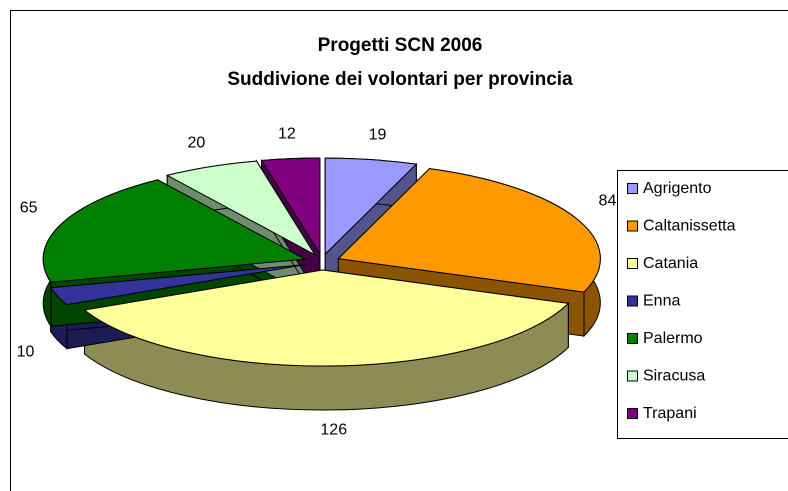  I want to click on legend-label: Trapani, so click(670, 413).